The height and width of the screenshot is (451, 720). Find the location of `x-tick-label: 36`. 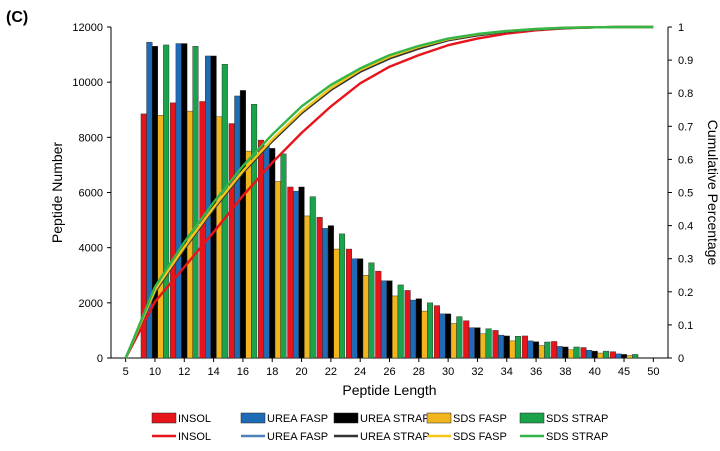

x-tick-label: 36 is located at coordinates (536, 372).